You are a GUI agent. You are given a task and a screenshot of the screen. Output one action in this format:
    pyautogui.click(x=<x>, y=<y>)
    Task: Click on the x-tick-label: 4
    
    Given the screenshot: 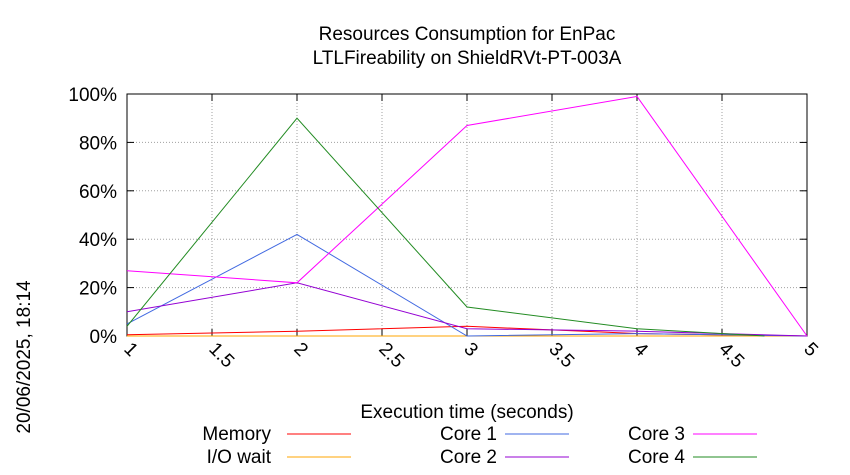 What is the action you would take?
    pyautogui.click(x=640, y=350)
    